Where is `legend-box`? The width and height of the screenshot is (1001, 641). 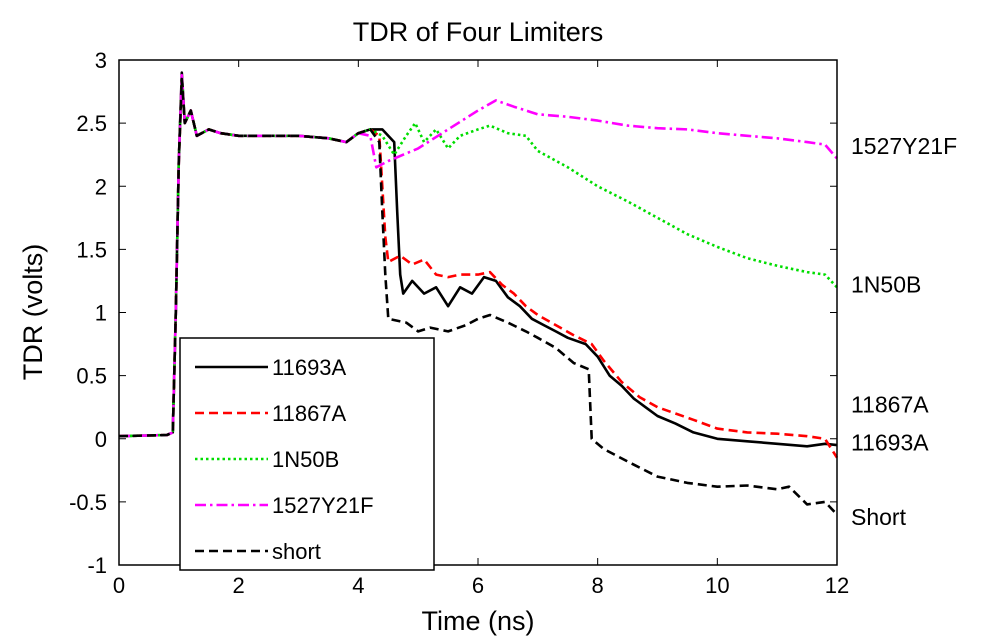 legend-box is located at coordinates (307, 454).